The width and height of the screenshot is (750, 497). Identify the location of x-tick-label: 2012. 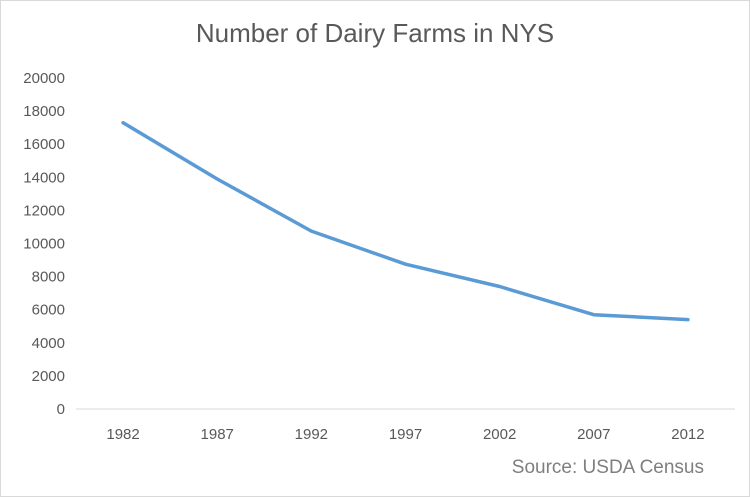
(687, 434).